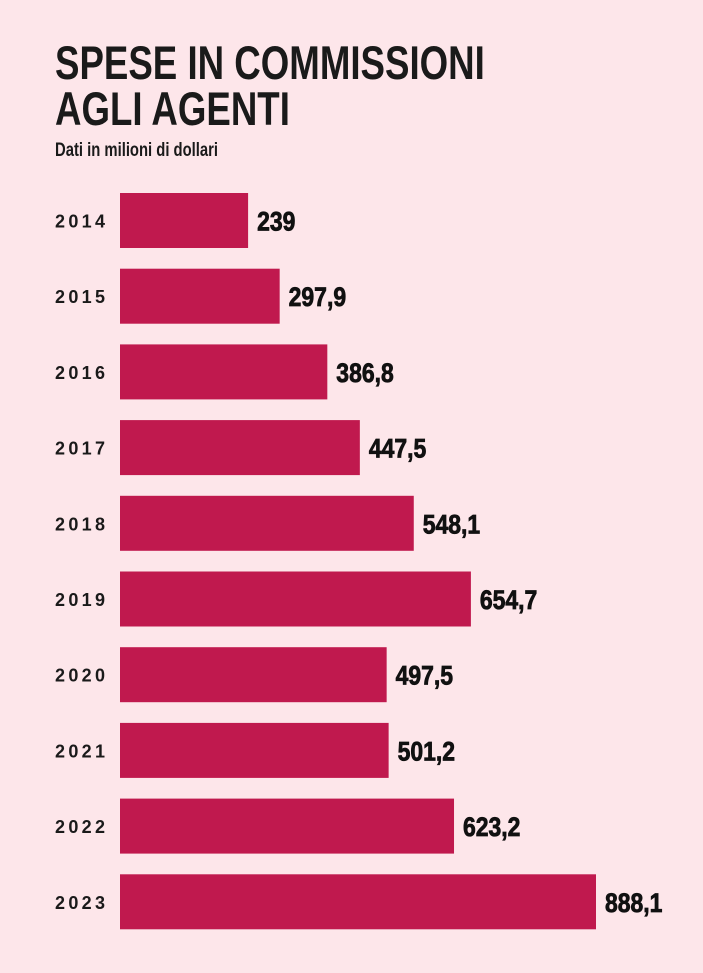  Describe the element at coordinates (80, 676) in the screenshot. I see `category-label: 2020` at that location.